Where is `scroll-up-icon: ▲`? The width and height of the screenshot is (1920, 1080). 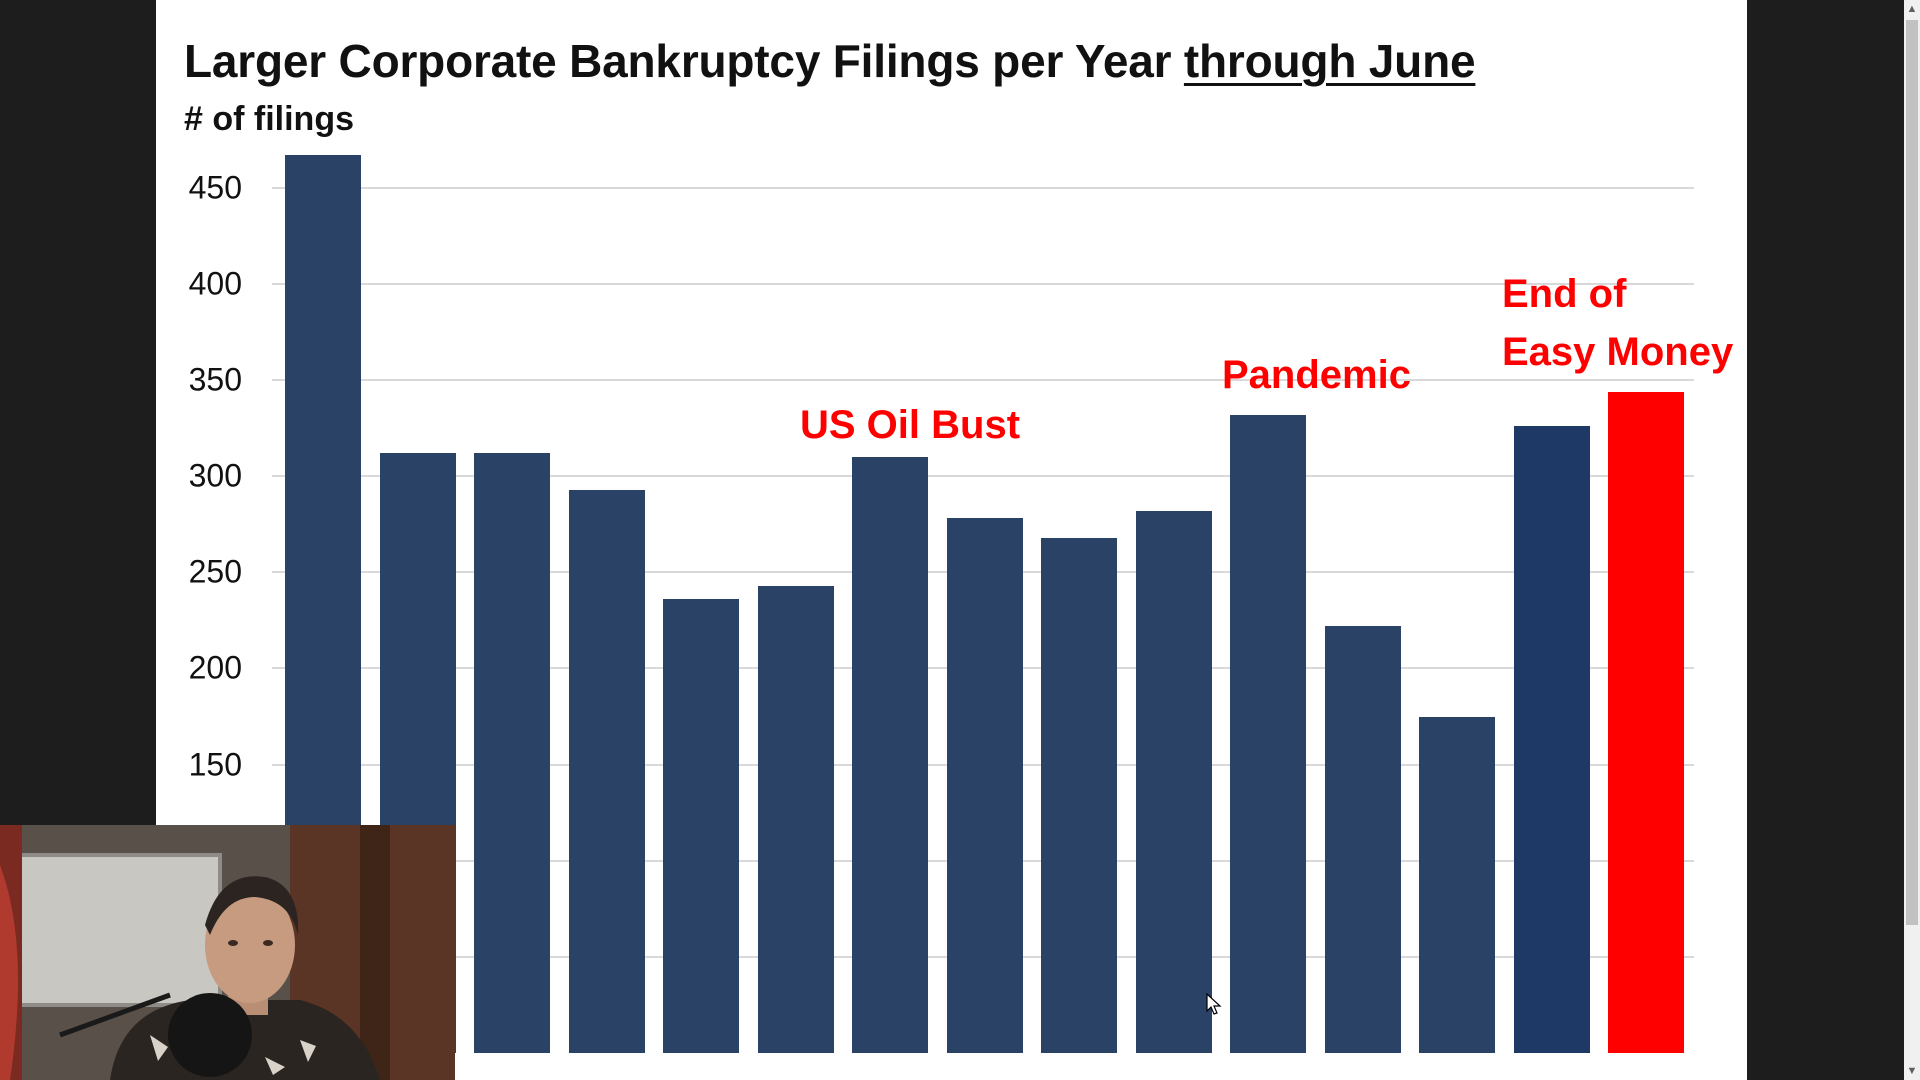 scroll-up-icon: ▲ is located at coordinates (1912, 9).